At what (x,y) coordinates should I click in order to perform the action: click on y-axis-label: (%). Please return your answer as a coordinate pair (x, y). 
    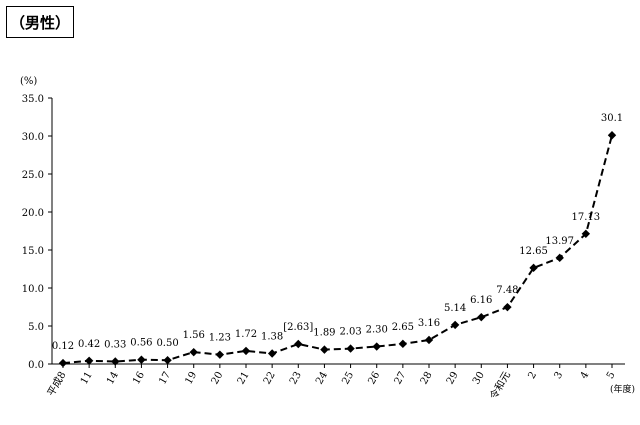
    Looking at the image, I should click on (28, 81).